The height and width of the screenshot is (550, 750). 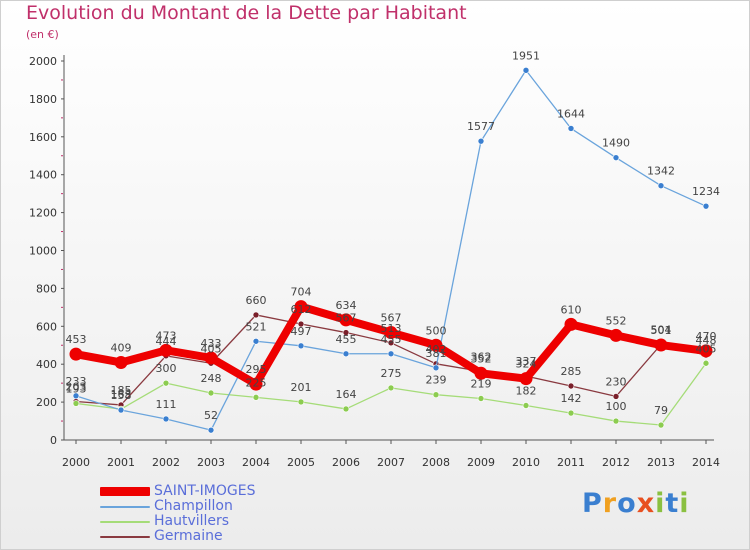 I want to click on data-label-saint-imoges: 552, so click(x=616, y=320).